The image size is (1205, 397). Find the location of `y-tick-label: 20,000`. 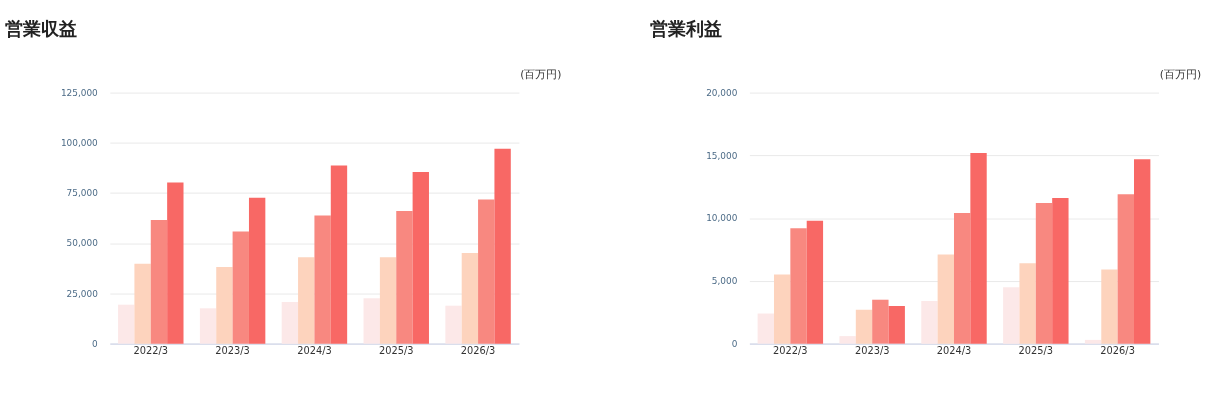

y-tick-label: 20,000 is located at coordinates (722, 92).